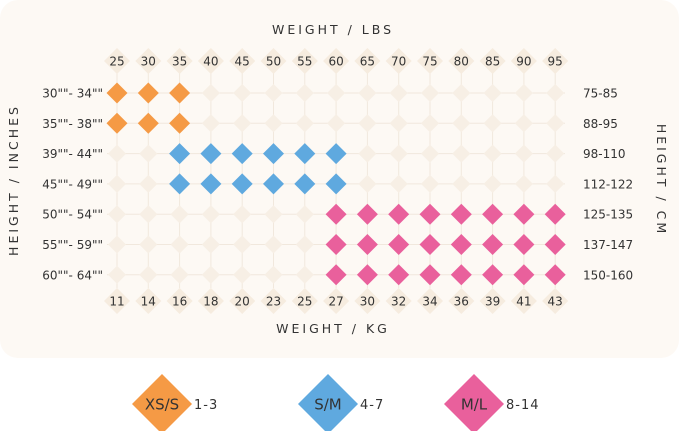 The image size is (679, 431). Describe the element at coordinates (162, 405) in the screenshot. I see `legend-label: XS/S` at that location.